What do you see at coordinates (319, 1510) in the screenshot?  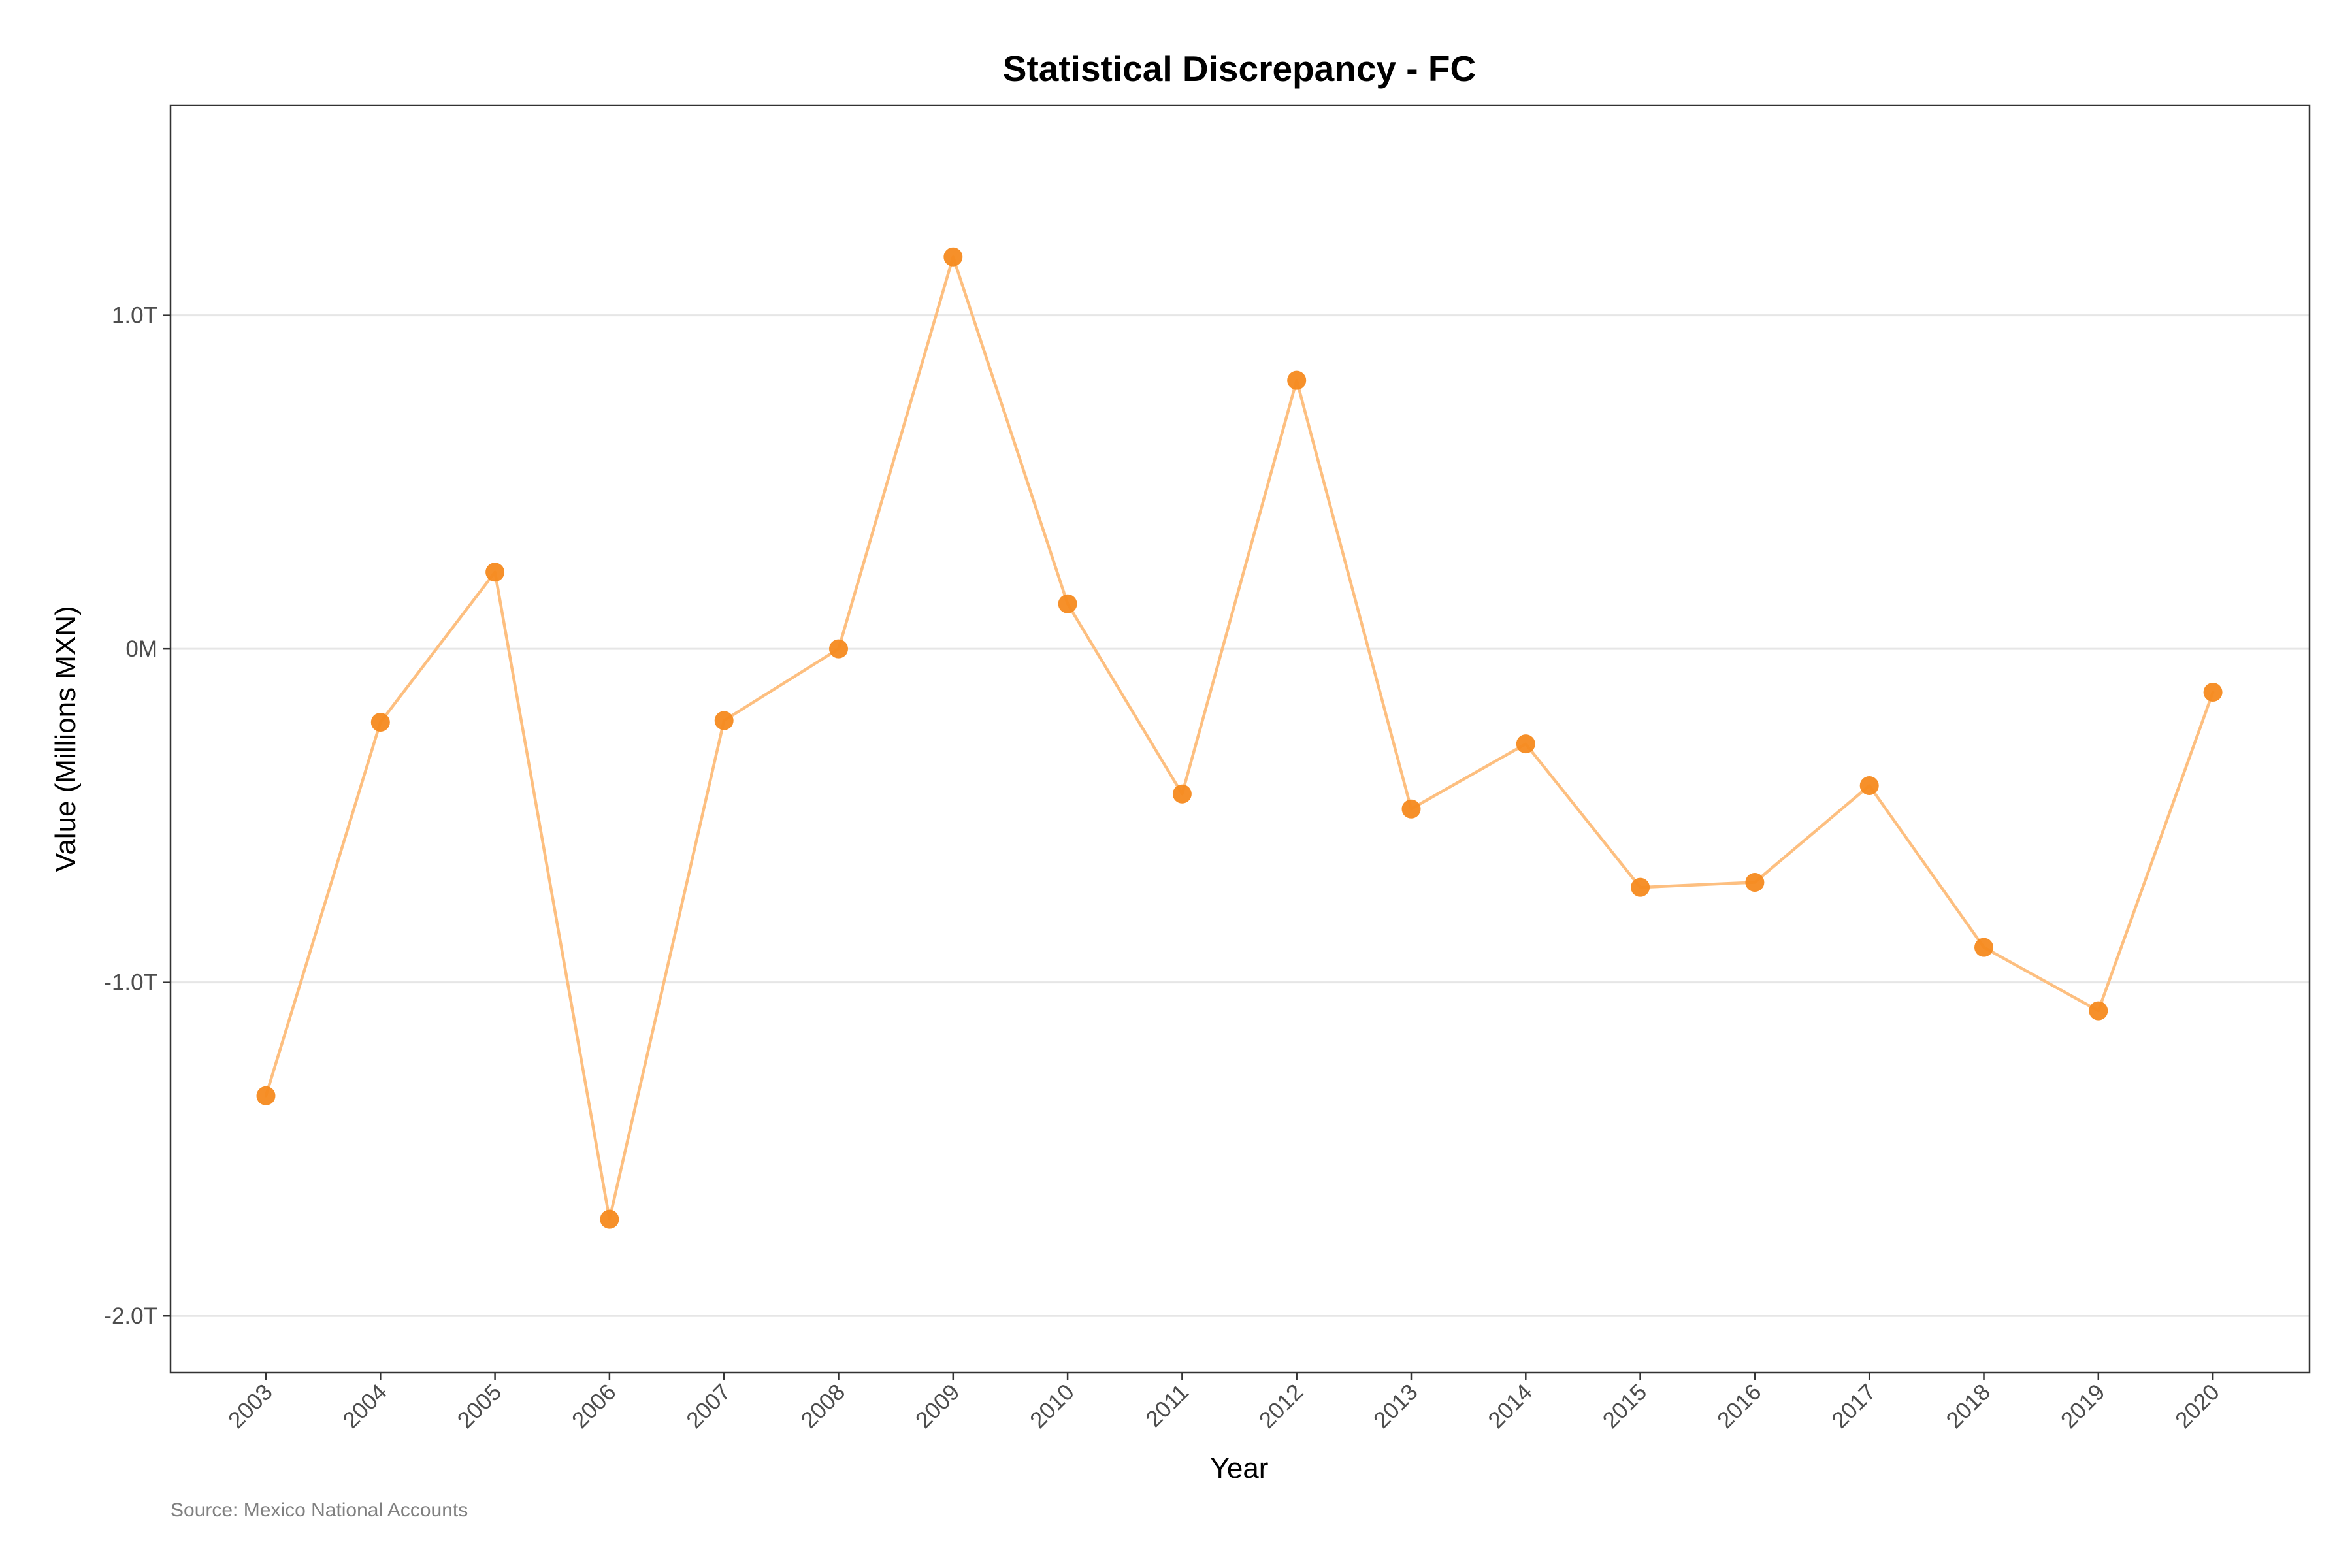 I see `source-caption: Source: Mexico National Accounts` at bounding box center [319, 1510].